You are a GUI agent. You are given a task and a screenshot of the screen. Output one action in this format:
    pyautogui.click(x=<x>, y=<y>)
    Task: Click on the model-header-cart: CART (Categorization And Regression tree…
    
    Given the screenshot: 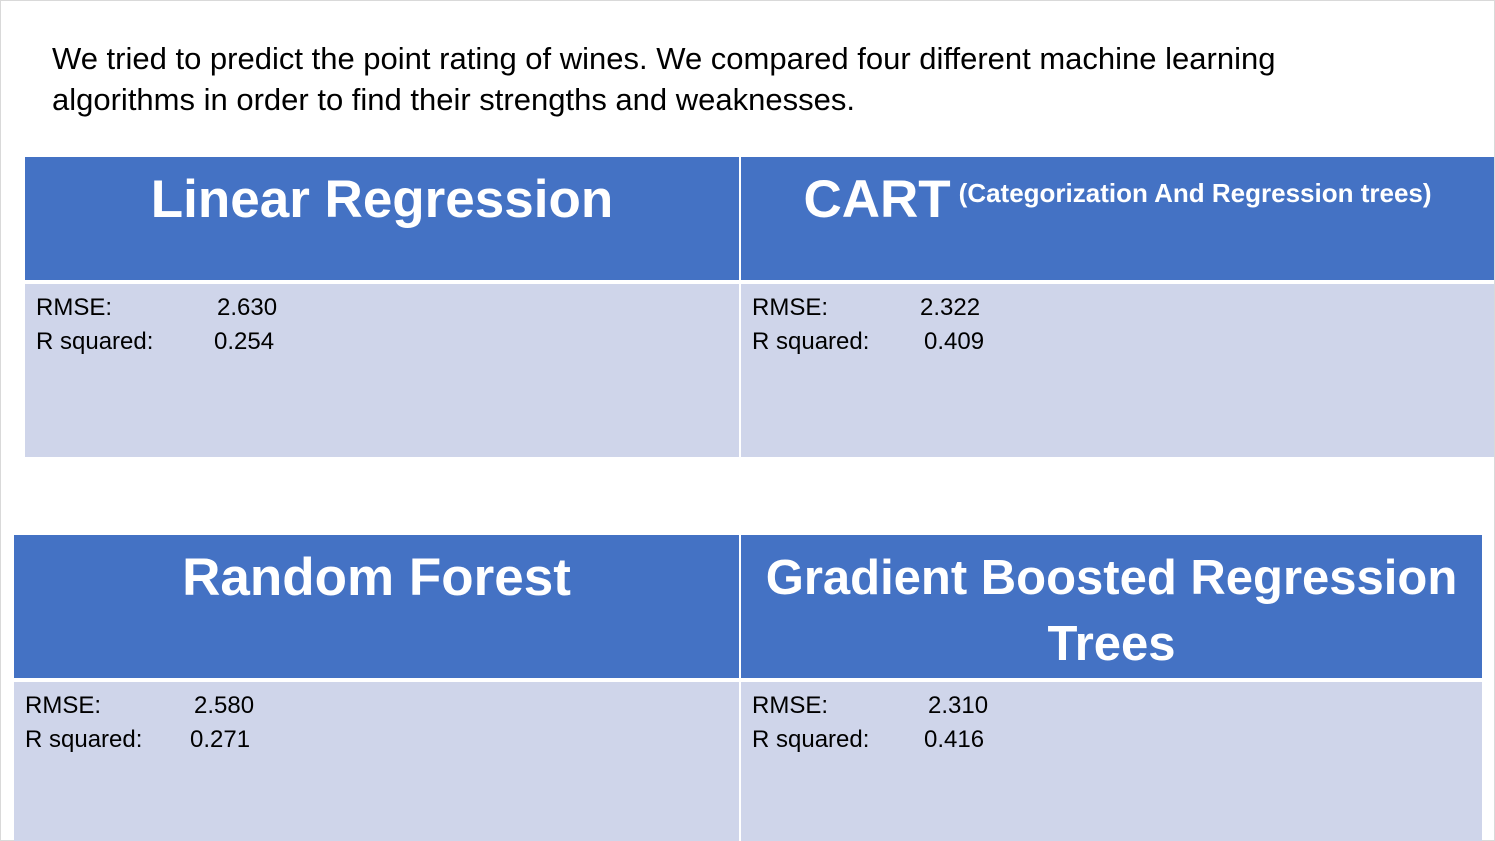 What is the action you would take?
    pyautogui.click(x=1117, y=218)
    